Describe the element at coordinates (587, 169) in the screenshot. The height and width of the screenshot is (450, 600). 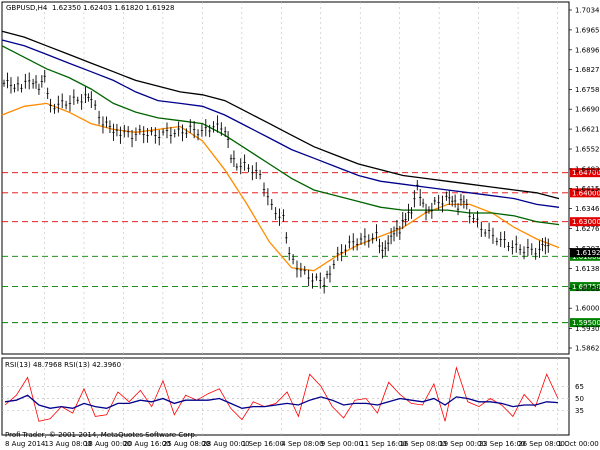
I see `y-tick-label: 1.64830` at that location.